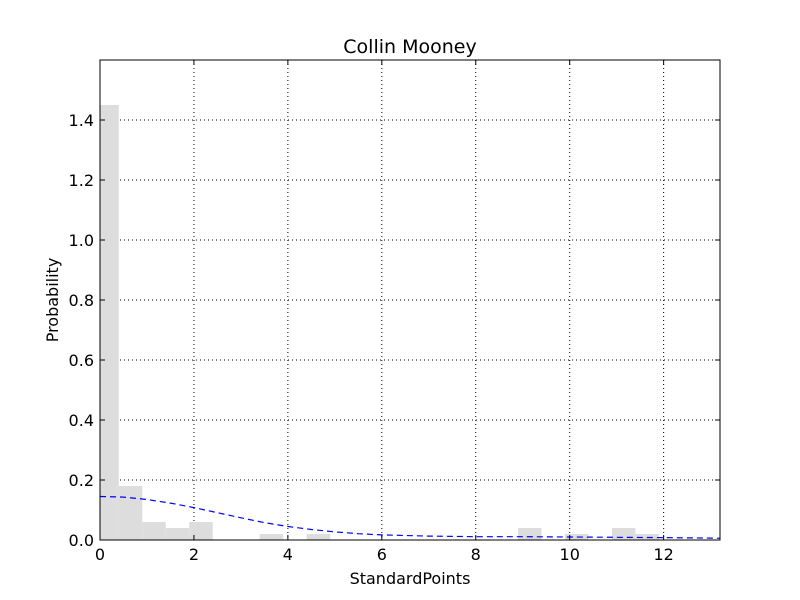 The image size is (800, 600). Describe the element at coordinates (194, 554) in the screenshot. I see `x-tick-label: 2` at that location.